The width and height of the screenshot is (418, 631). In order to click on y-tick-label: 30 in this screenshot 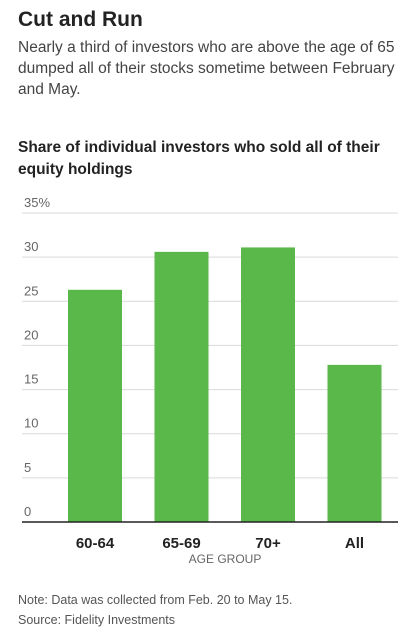, I will do `click(31, 246)`.